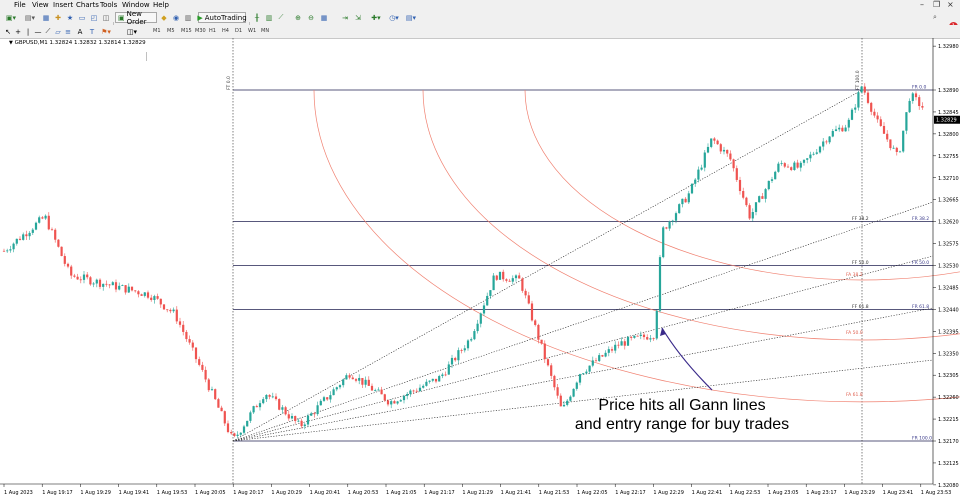 The height and width of the screenshot is (498, 960). What do you see at coordinates (82, 17) in the screenshot?
I see `terminal-icon: ▭` at bounding box center [82, 17].